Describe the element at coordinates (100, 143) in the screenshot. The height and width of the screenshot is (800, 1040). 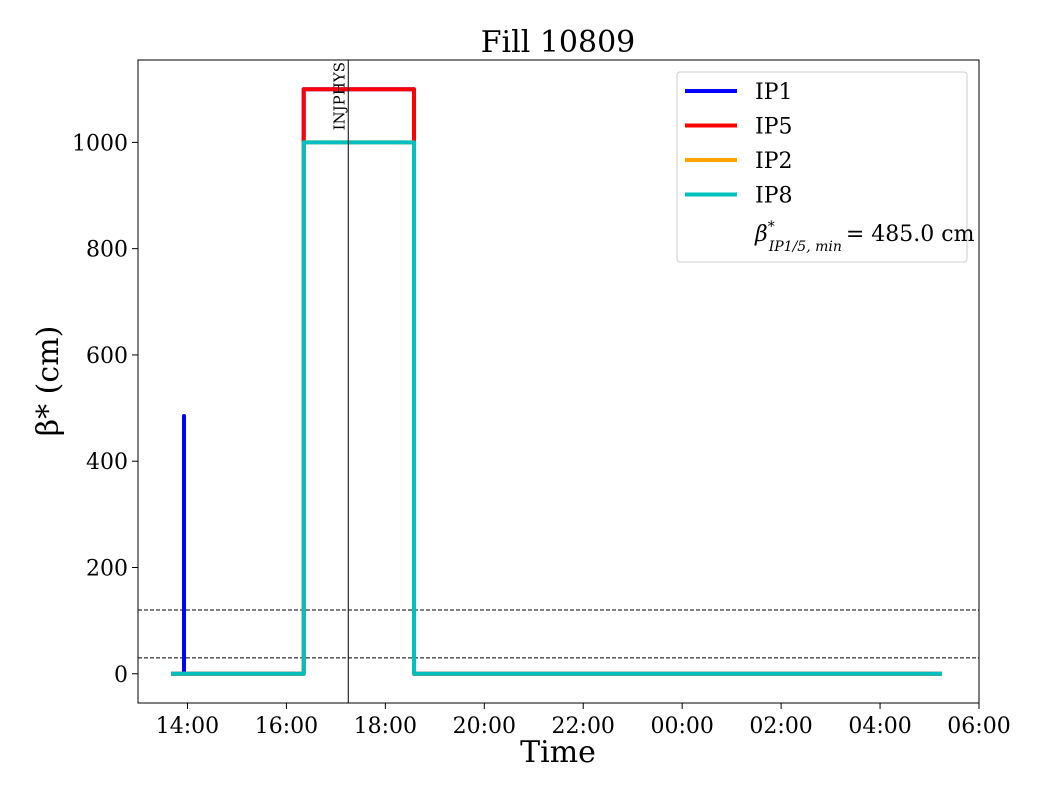
I see `y-tick-label: 1000` at that location.